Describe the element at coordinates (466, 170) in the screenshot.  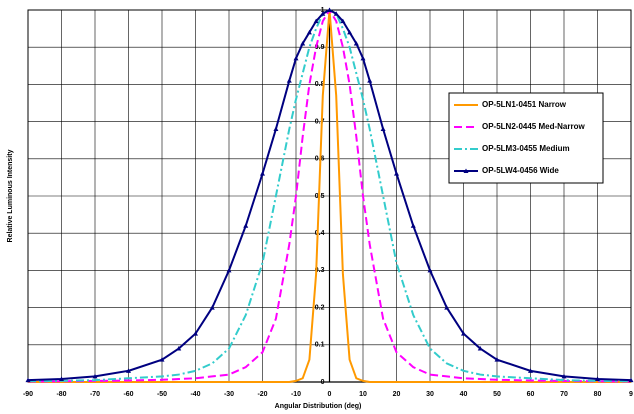
I see `legend-marker` at that location.